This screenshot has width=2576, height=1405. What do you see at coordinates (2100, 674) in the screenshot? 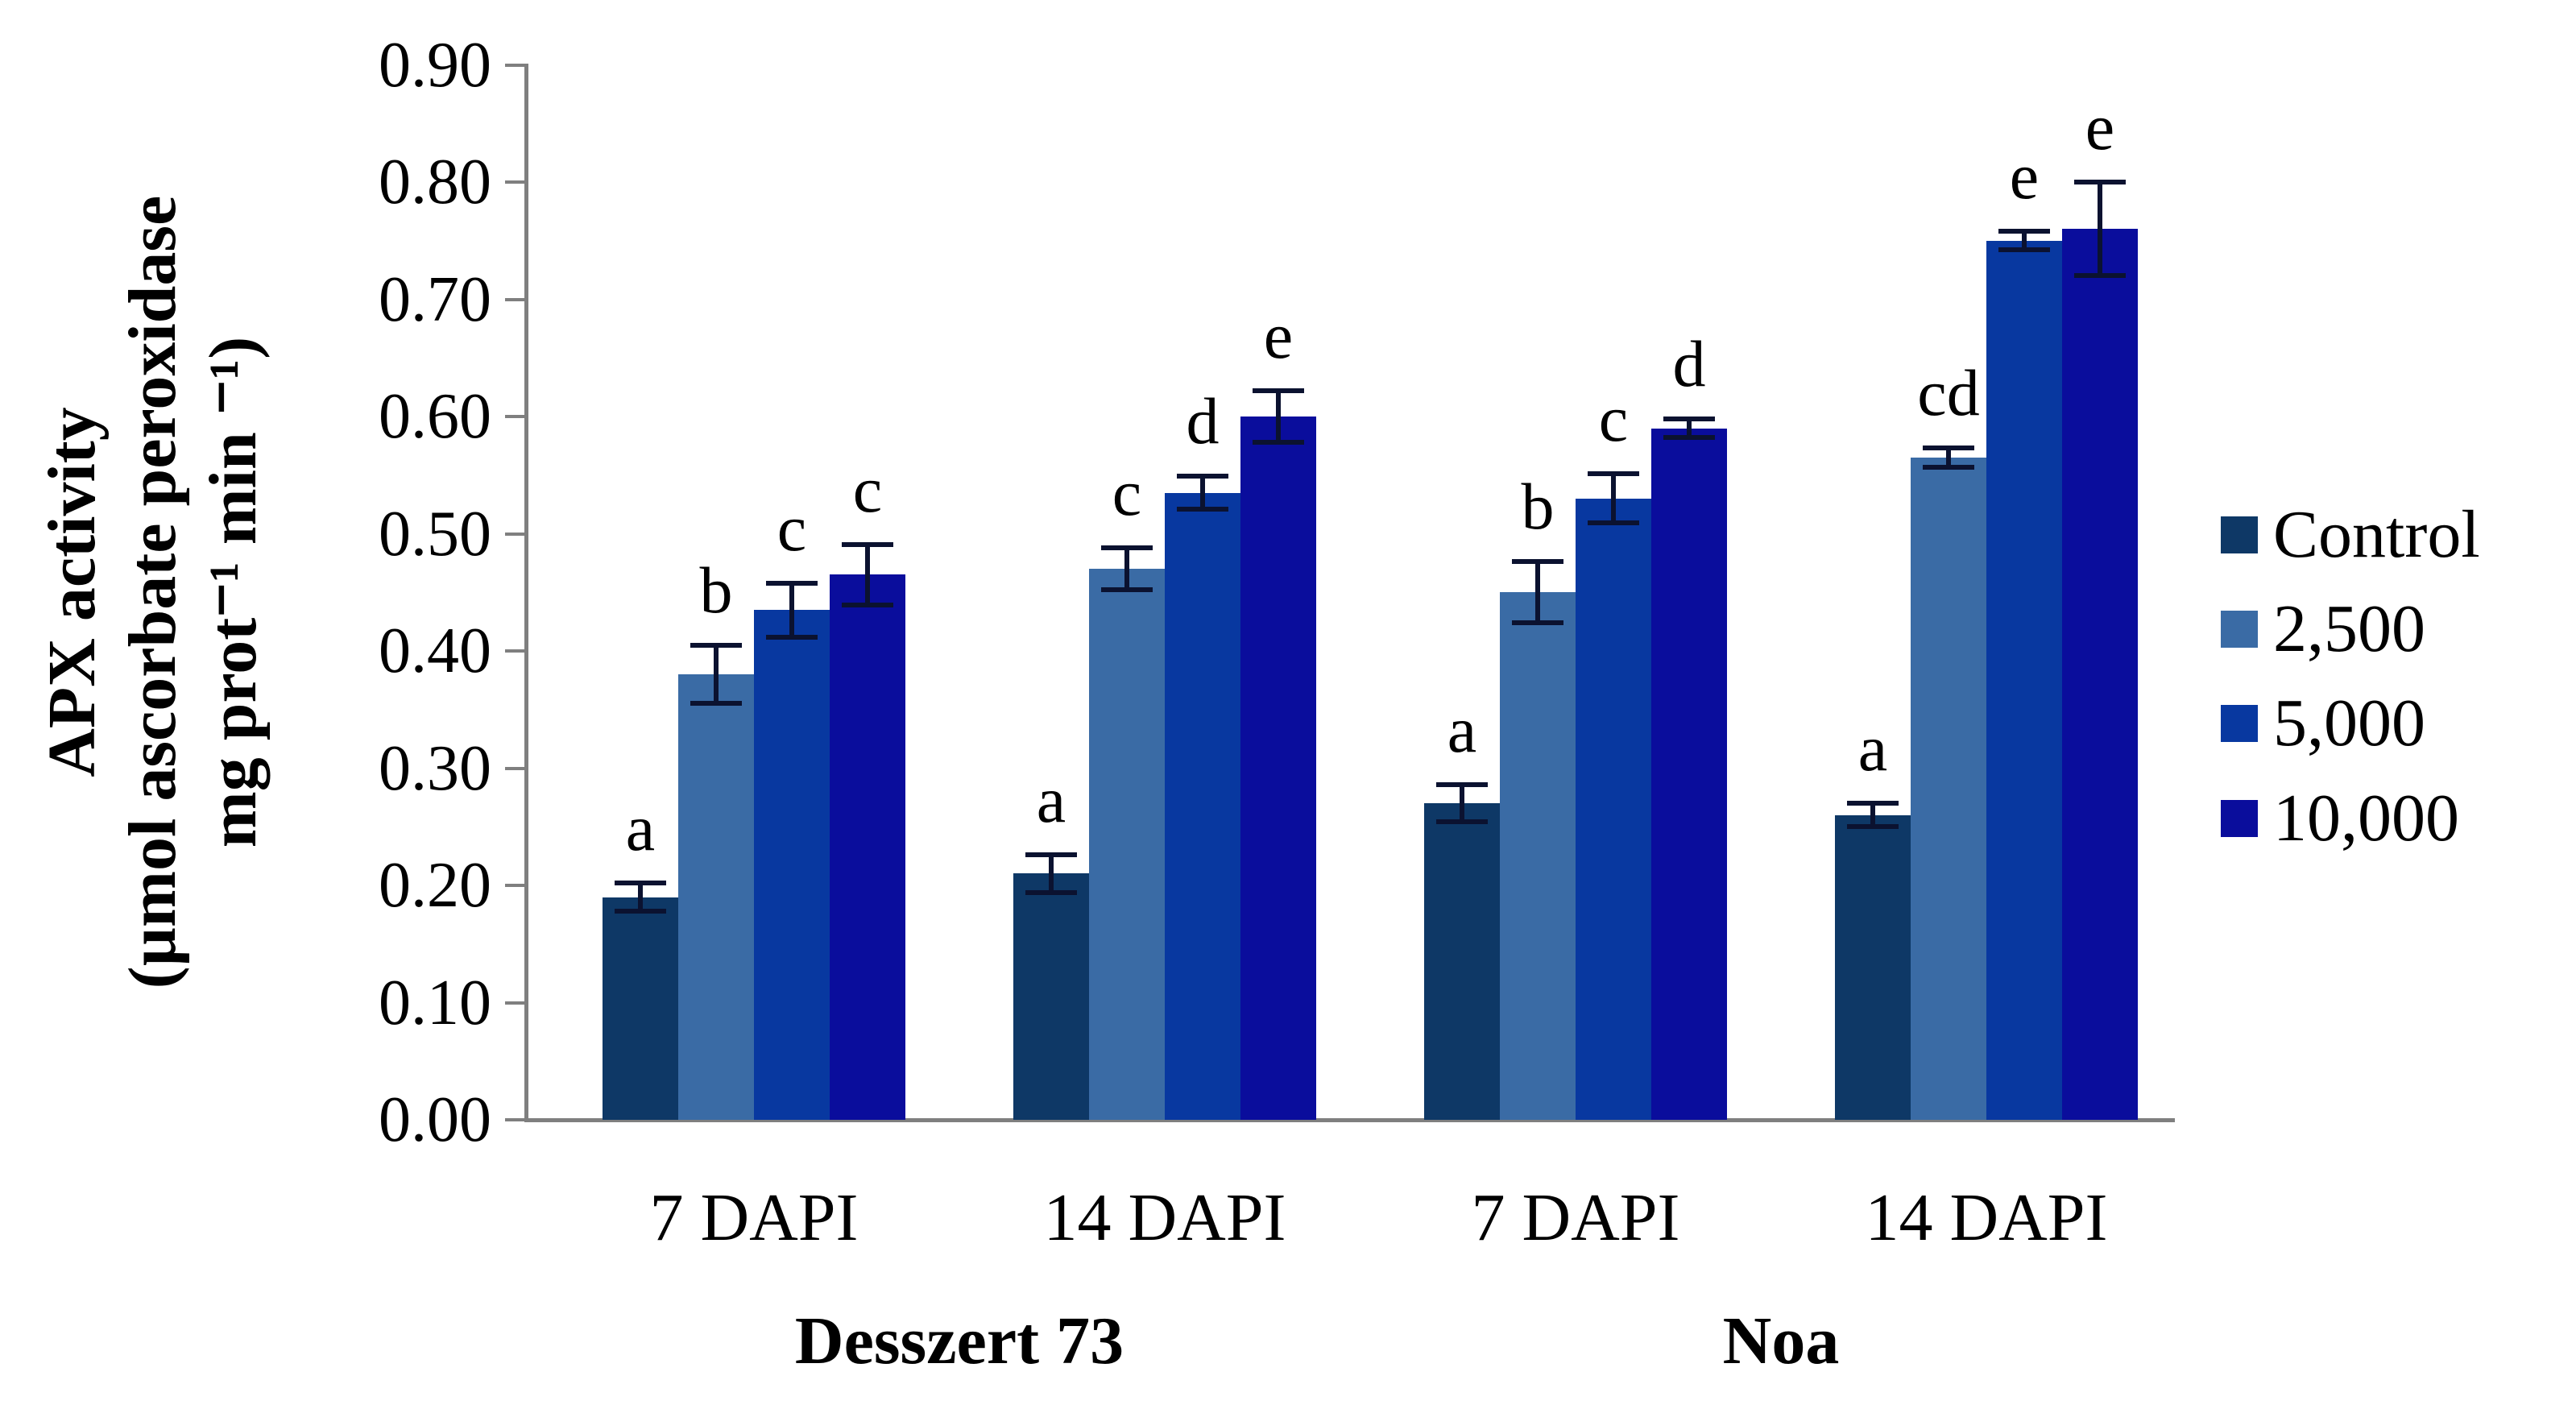
I see `bar-10000-group4` at bounding box center [2100, 674].